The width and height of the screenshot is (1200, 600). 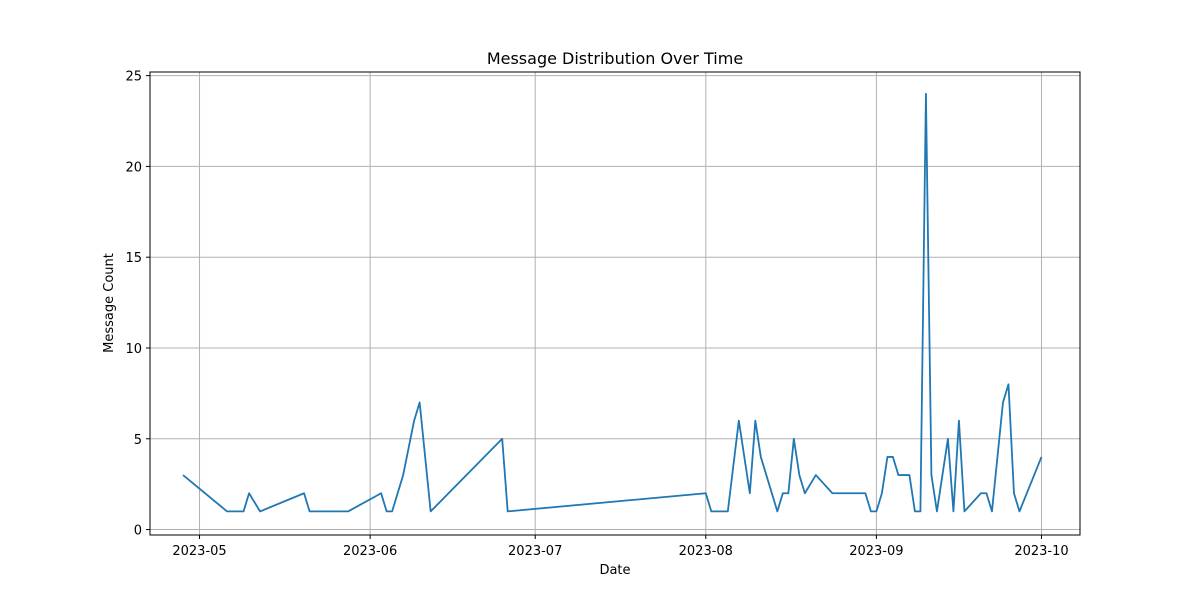 I want to click on y-tick-label: 10, so click(x=133, y=349).